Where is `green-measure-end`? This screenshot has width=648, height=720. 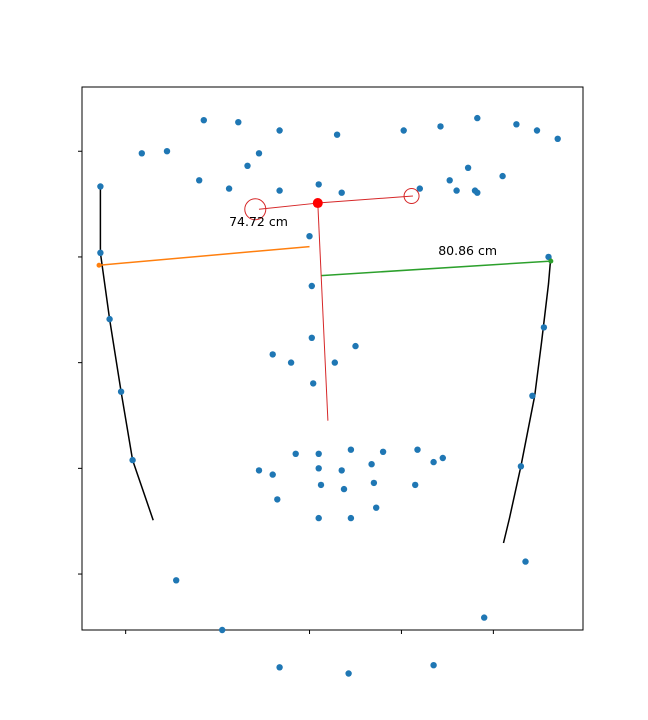
green-measure-end is located at coordinates (551, 261).